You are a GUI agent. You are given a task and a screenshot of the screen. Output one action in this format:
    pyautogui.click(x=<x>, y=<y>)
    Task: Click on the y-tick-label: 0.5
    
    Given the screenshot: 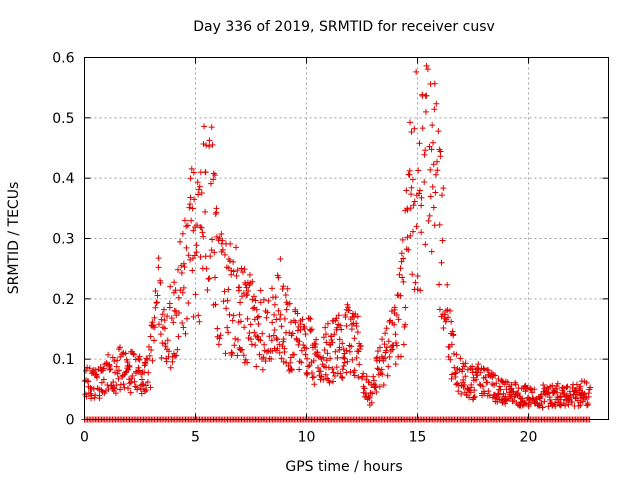 What is the action you would take?
    pyautogui.click(x=63, y=119)
    